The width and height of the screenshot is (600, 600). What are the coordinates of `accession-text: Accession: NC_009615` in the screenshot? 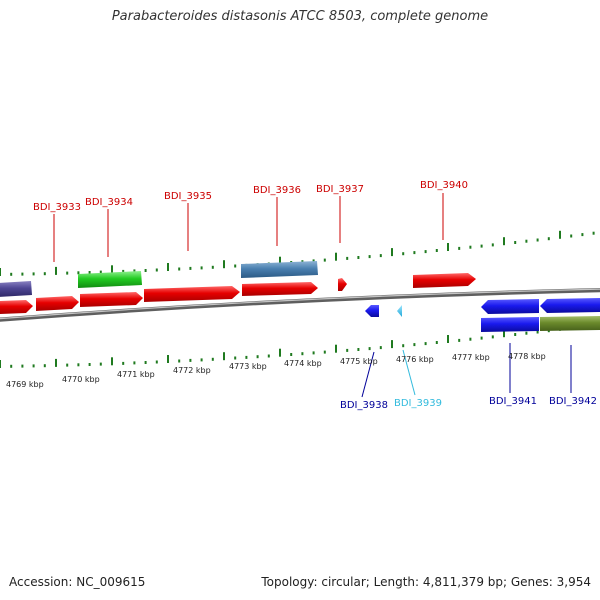 It's located at (77, 582).